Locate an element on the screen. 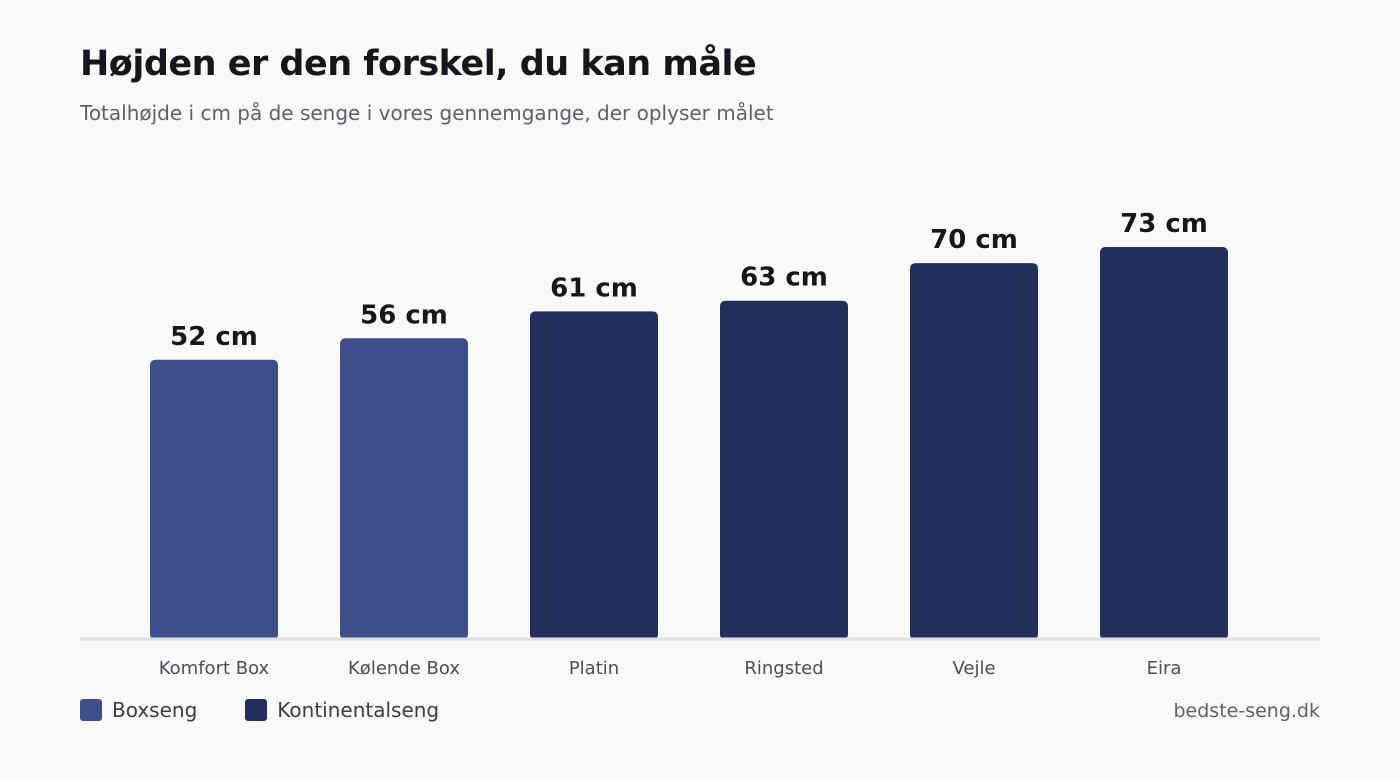  category-label-koelende-box: Kølende Box is located at coordinates (404, 668).